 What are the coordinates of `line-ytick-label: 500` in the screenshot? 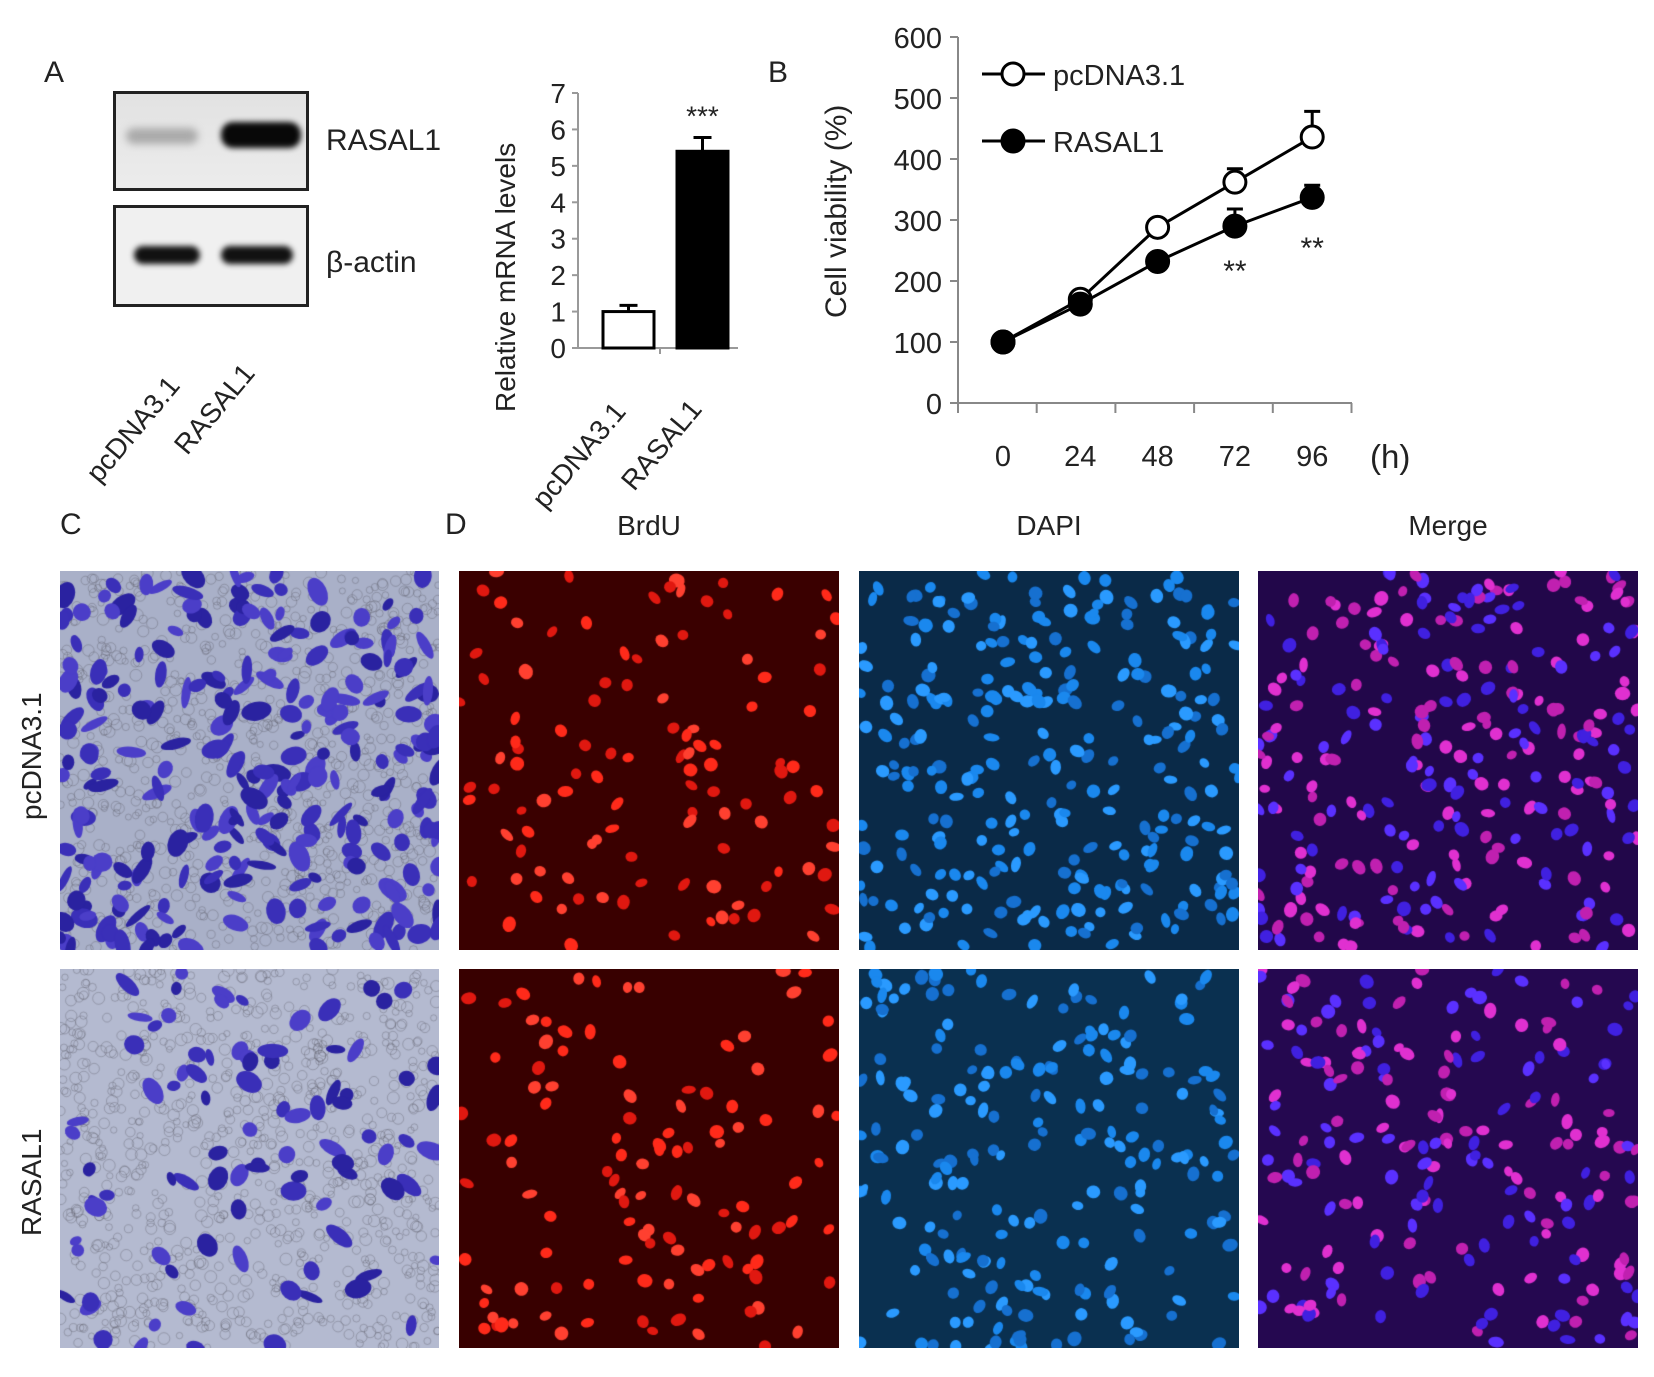 It's located at (918, 100).